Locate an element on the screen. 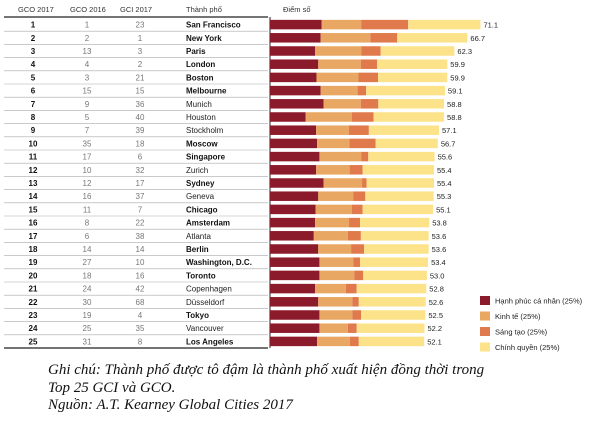 This screenshot has height=424, width=601. table-row: 6 15 15 Melbourne 59.1 is located at coordinates (247, 90).